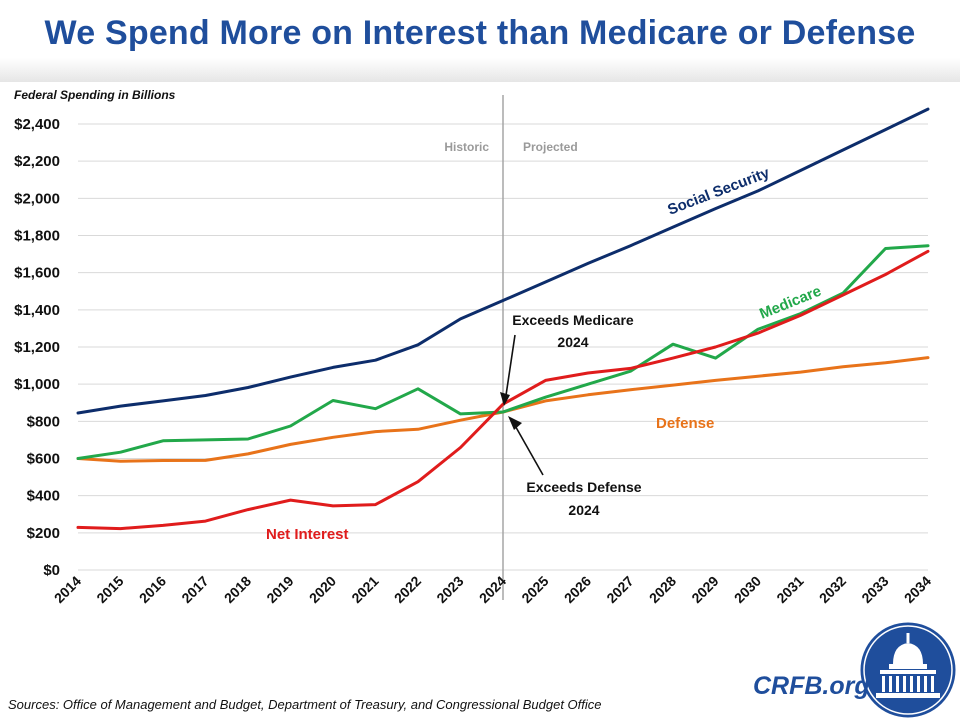 The image size is (960, 720). I want to click on y-tick-label: $0, so click(51, 570).